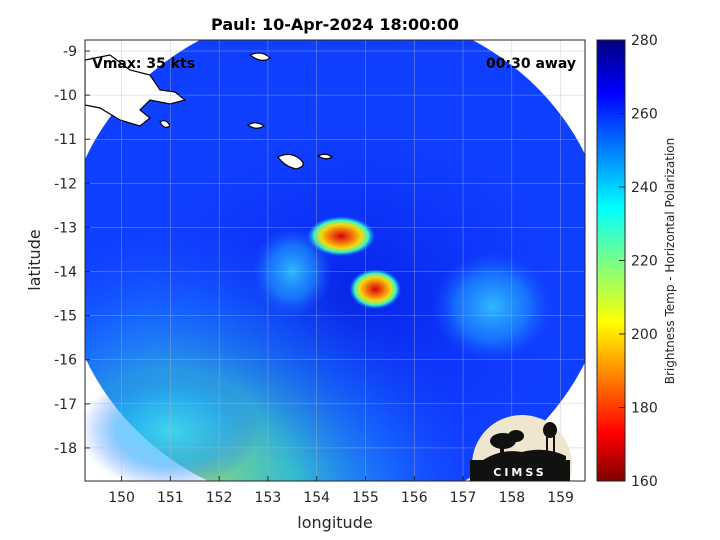  What do you see at coordinates (644, 335) in the screenshot?
I see `colorbar-tick-label: 200` at bounding box center [644, 335].